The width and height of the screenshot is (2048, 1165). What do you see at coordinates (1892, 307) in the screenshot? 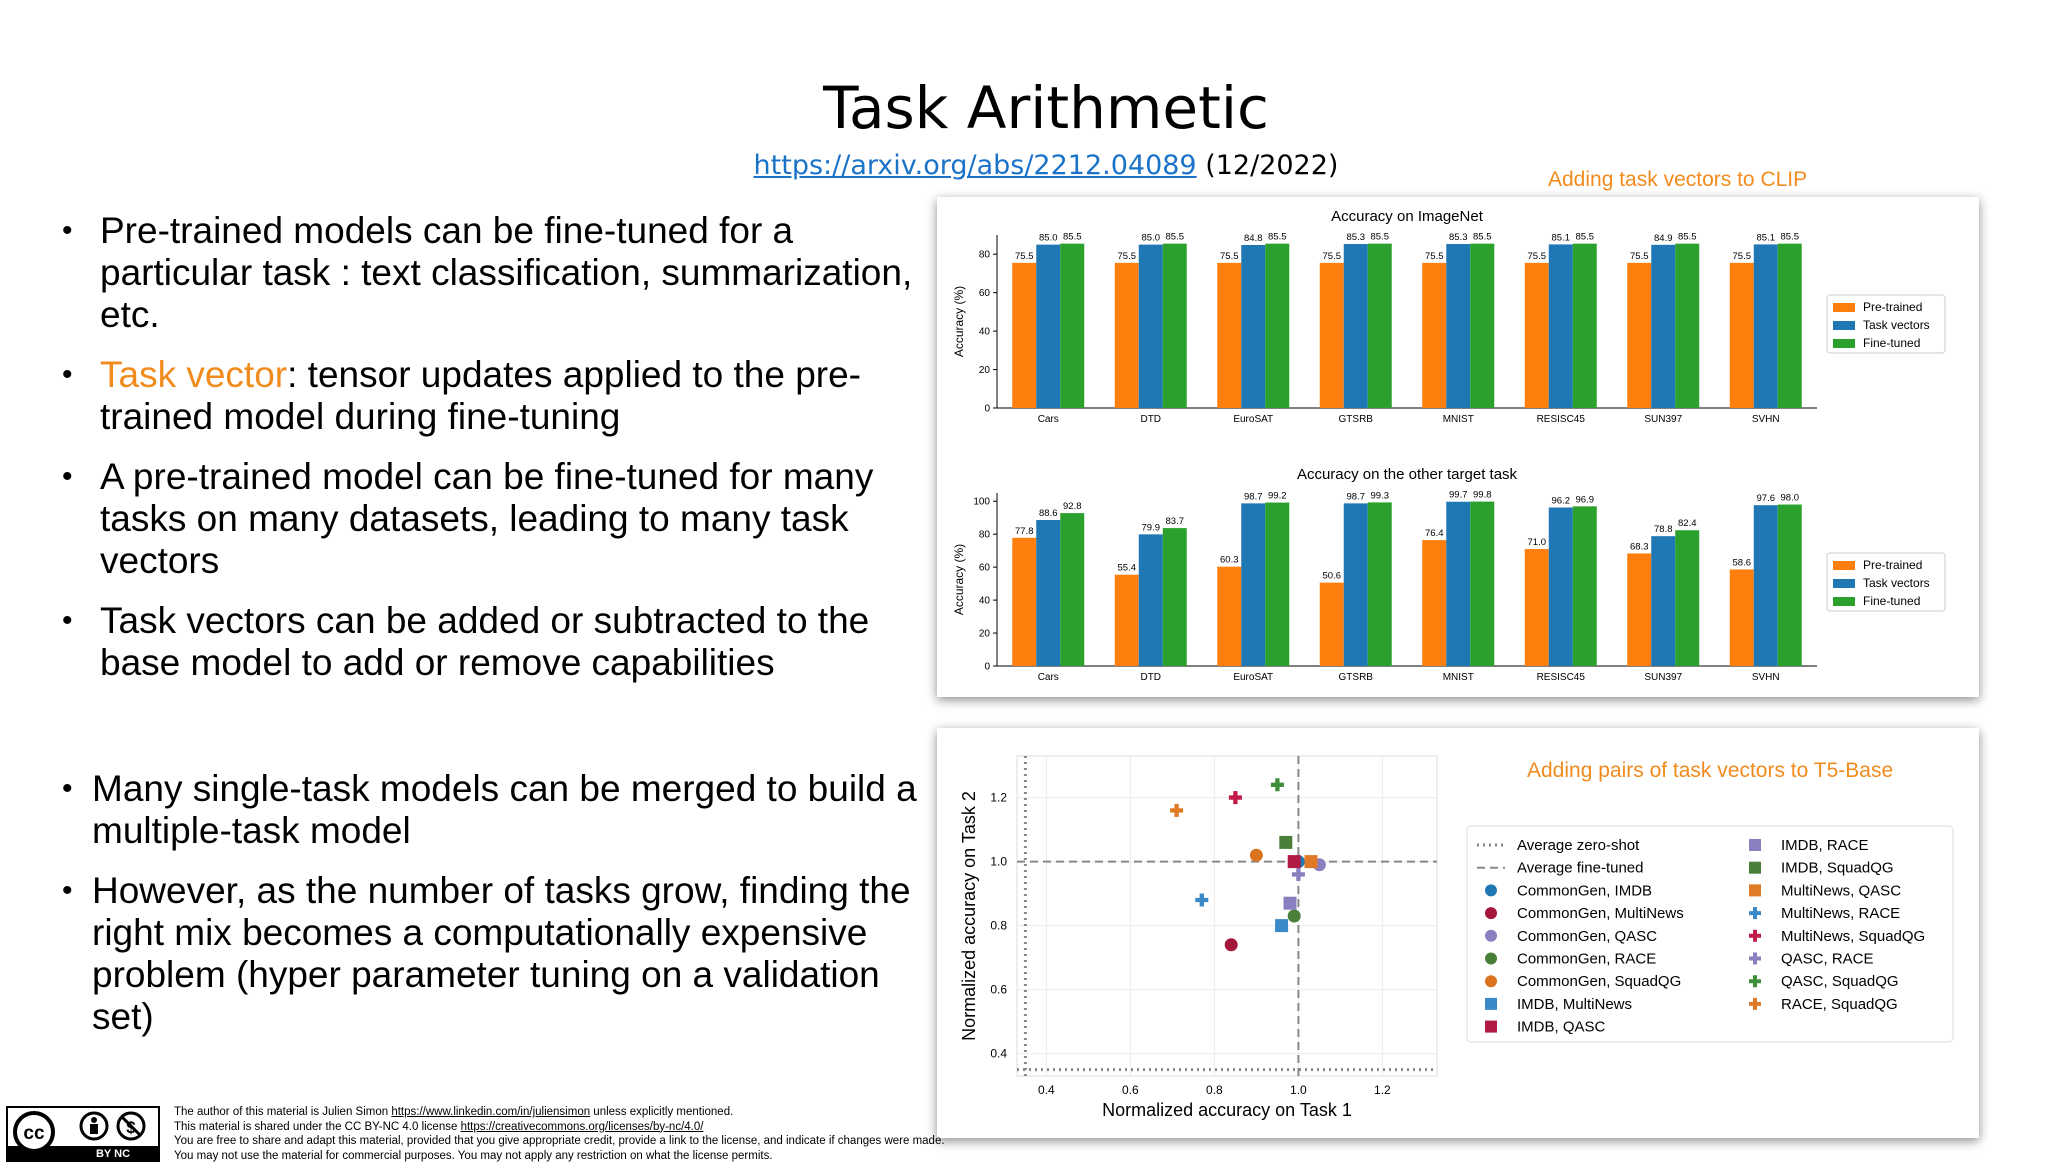
I see `legend-label: Pre-trained` at bounding box center [1892, 307].